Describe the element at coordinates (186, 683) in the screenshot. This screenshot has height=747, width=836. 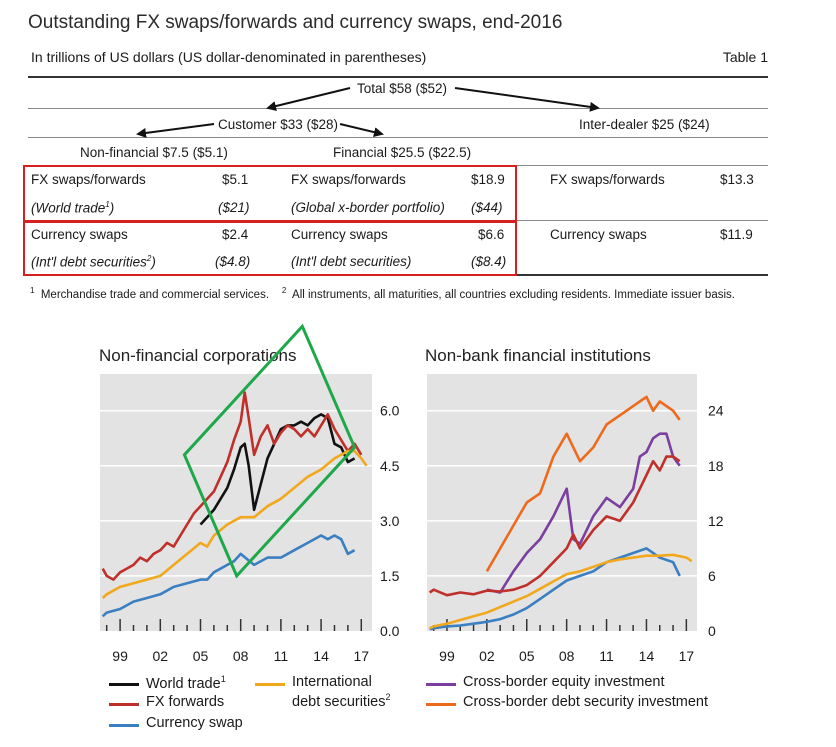
I see `legend-world-trade: World trade1` at that location.